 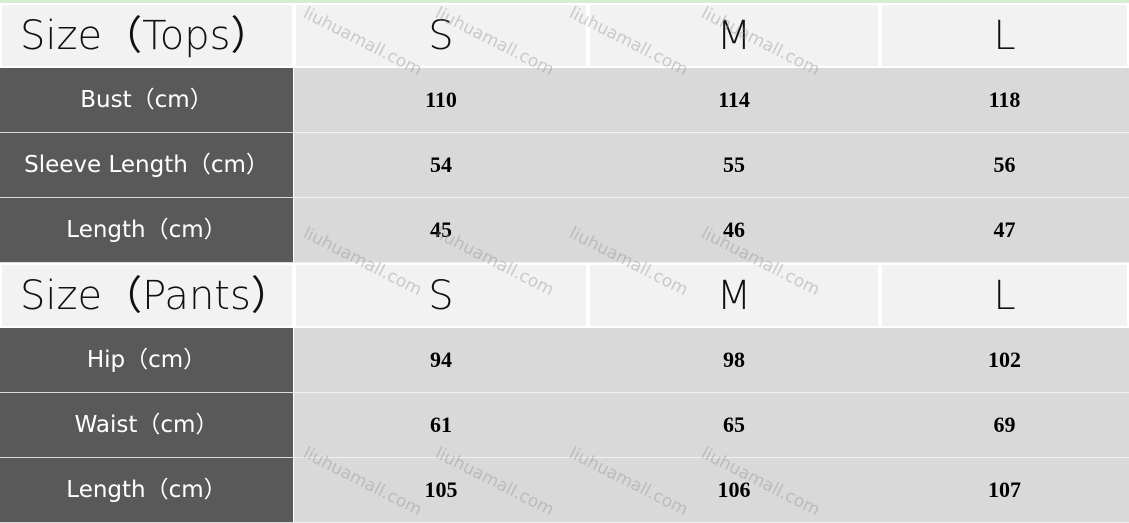 What do you see at coordinates (147, 165) in the screenshot?
I see `measurement-label: Sleeve Length（cm）` at bounding box center [147, 165].